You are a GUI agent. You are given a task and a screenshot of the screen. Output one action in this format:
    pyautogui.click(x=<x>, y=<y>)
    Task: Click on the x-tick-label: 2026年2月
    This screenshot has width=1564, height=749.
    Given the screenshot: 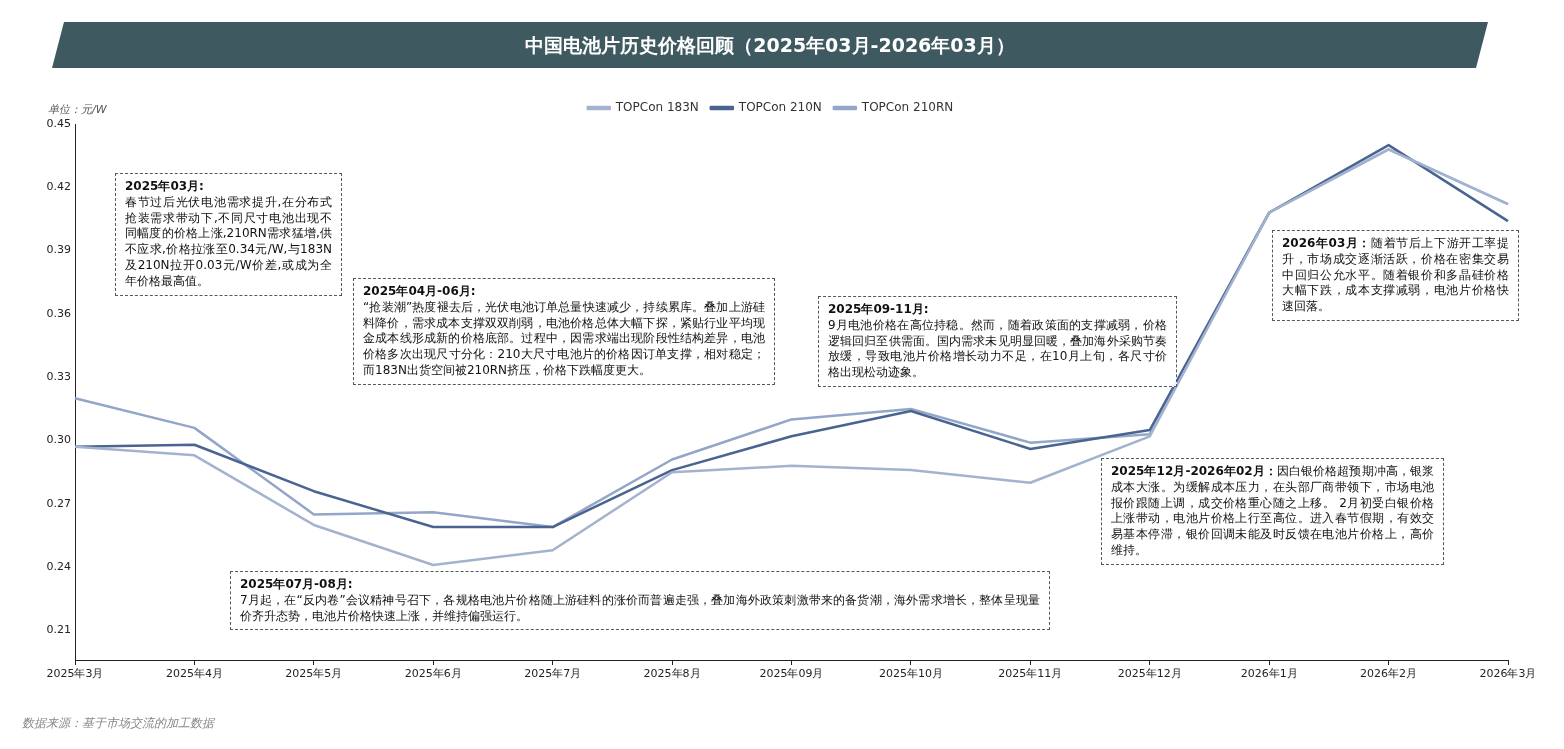 What is the action you would take?
    pyautogui.click(x=1389, y=674)
    